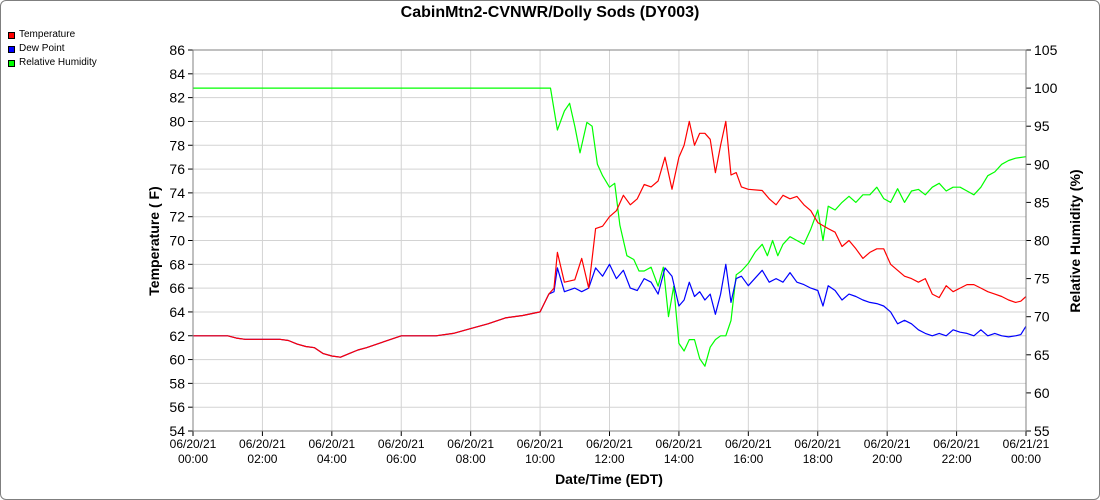 This screenshot has width=1100, height=500. I want to click on y-tick-label: 56, so click(177, 407).